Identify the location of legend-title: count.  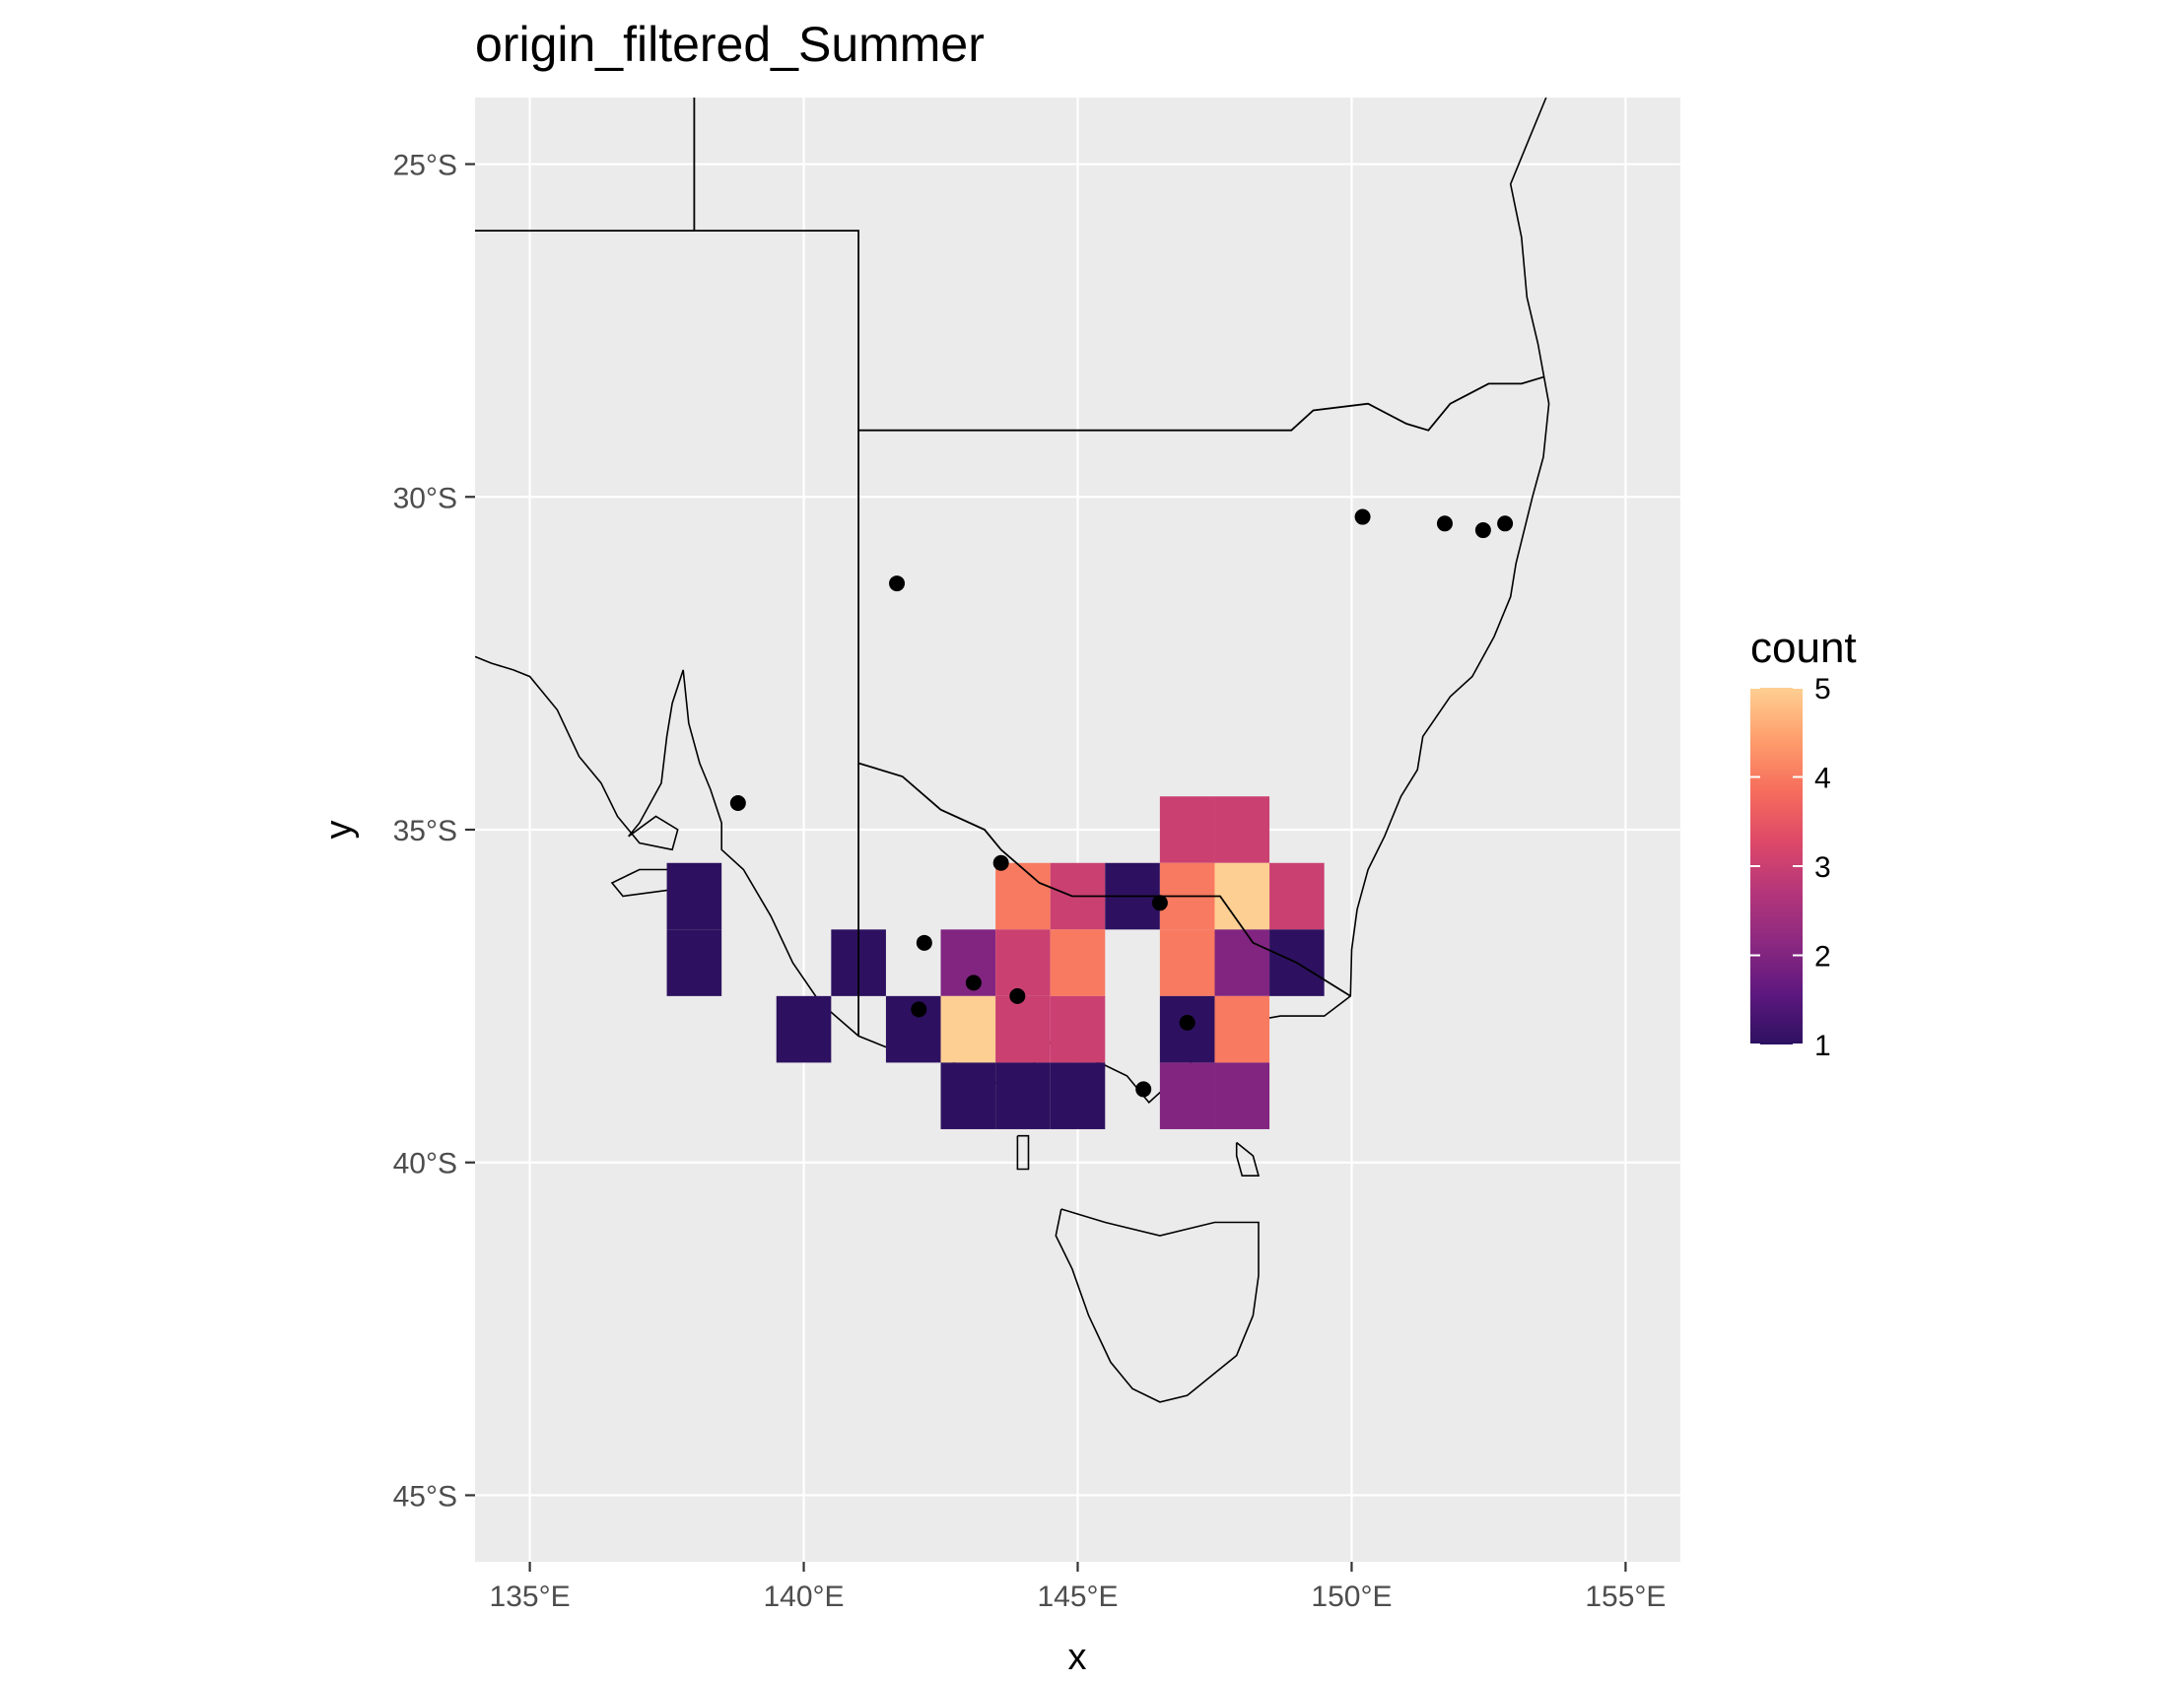
(1803, 648).